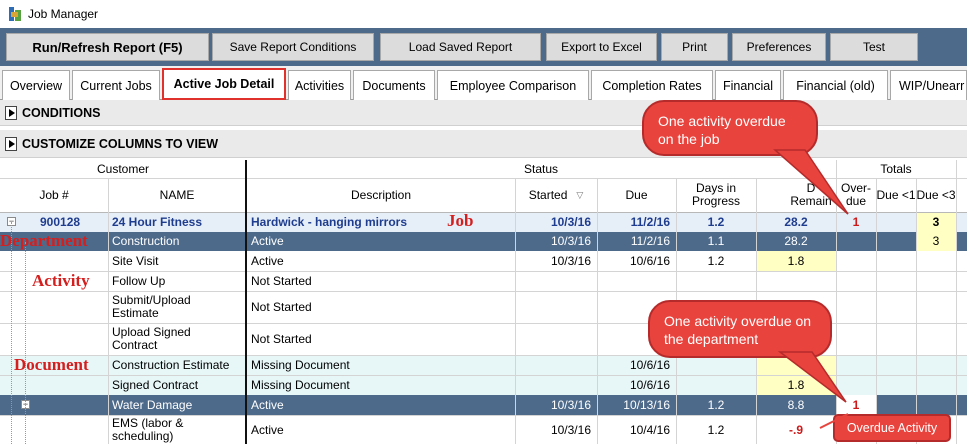 The image size is (967, 444). What do you see at coordinates (580, 194) in the screenshot?
I see `sort-down-icon: ▽` at bounding box center [580, 194].